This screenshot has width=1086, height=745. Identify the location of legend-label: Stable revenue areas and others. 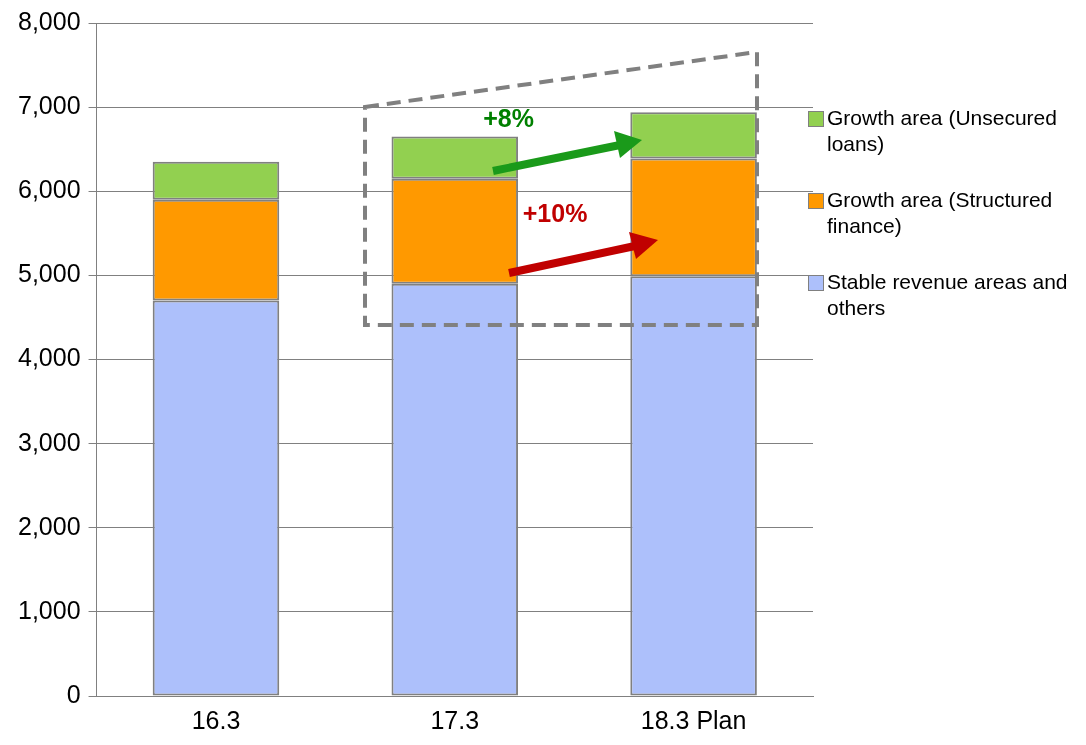
(948, 295).